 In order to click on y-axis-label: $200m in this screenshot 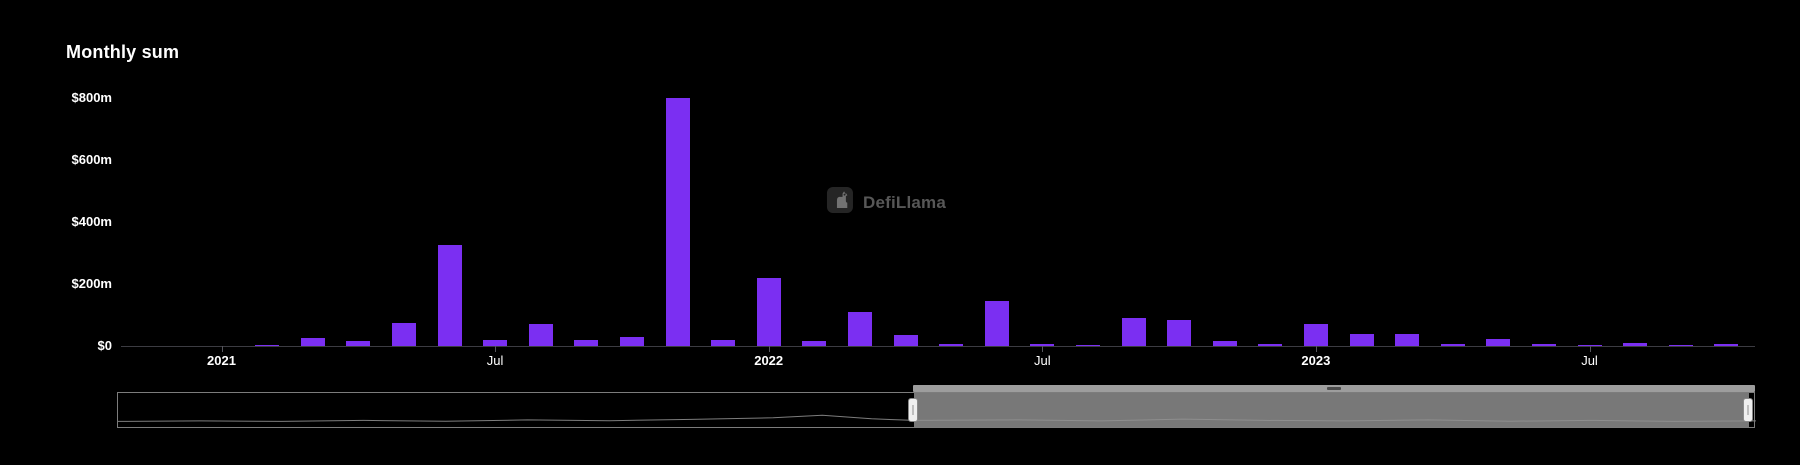, I will do `click(91, 283)`.